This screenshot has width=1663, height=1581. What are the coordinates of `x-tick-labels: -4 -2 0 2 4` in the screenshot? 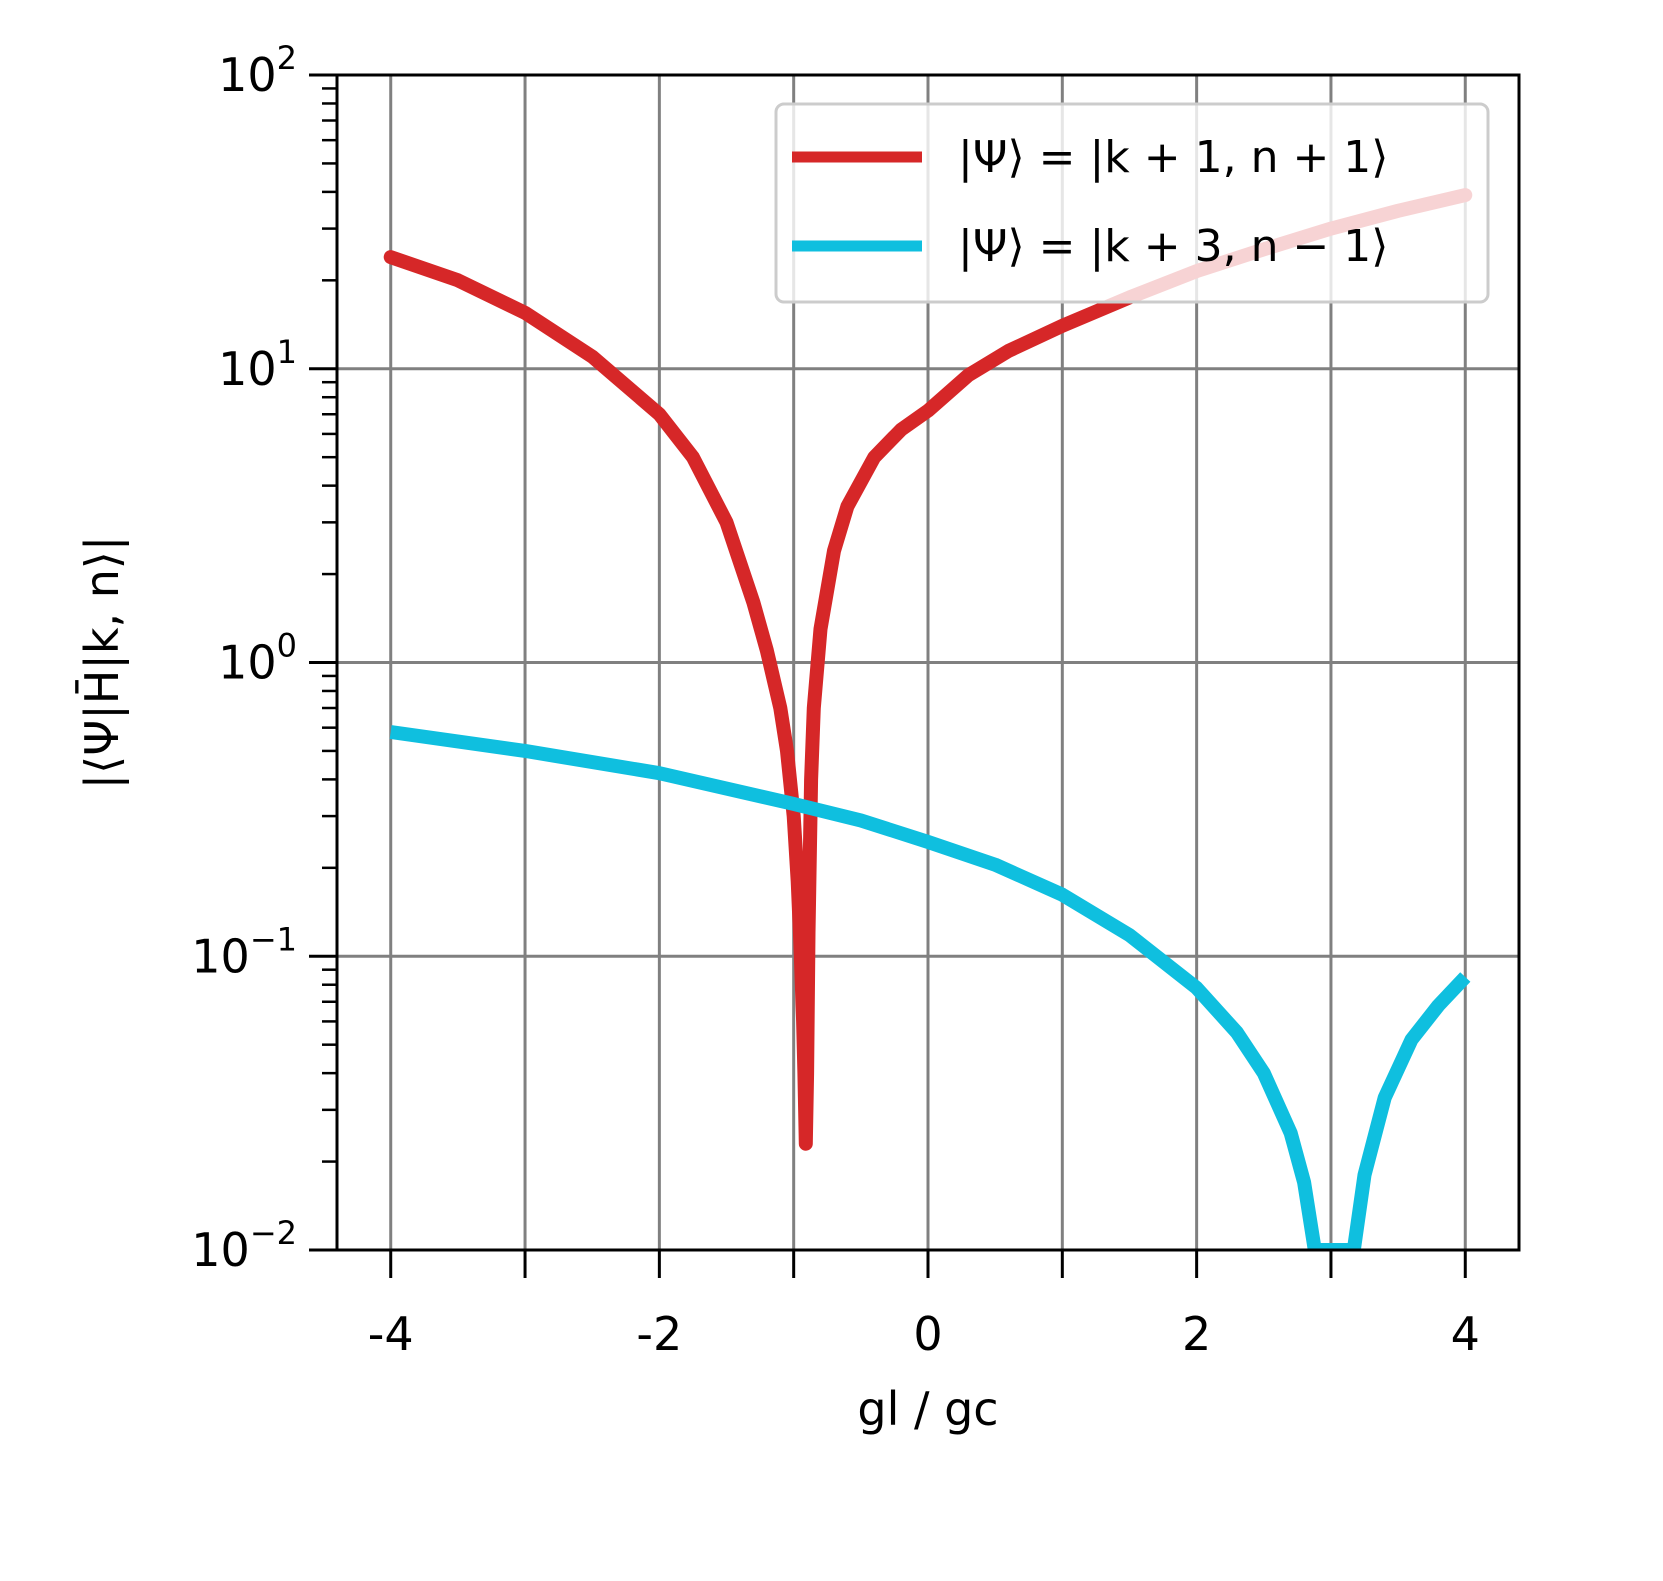 It's located at (924, 1334).